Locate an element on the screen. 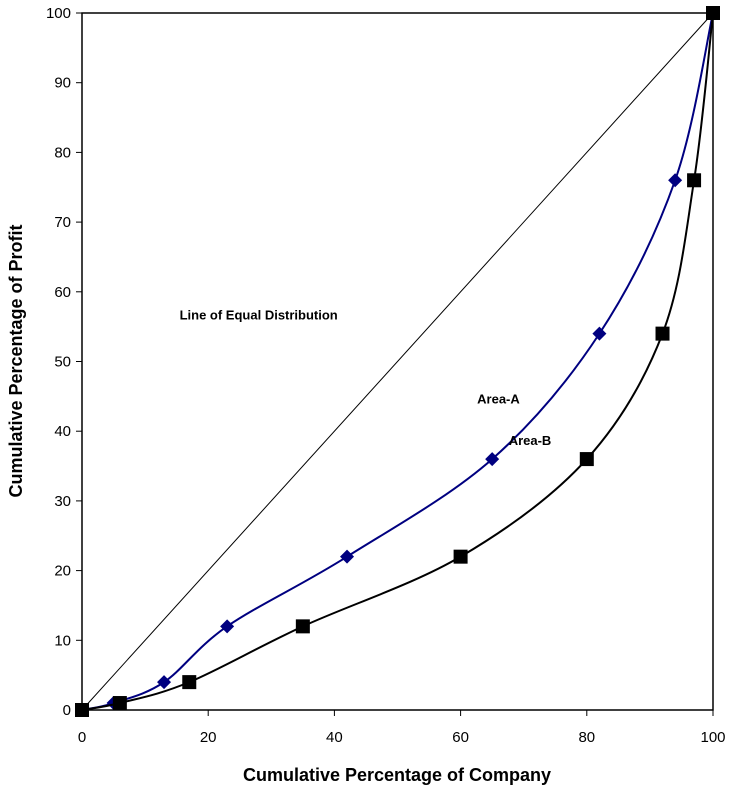  x-tick-label: 20 is located at coordinates (208, 737).